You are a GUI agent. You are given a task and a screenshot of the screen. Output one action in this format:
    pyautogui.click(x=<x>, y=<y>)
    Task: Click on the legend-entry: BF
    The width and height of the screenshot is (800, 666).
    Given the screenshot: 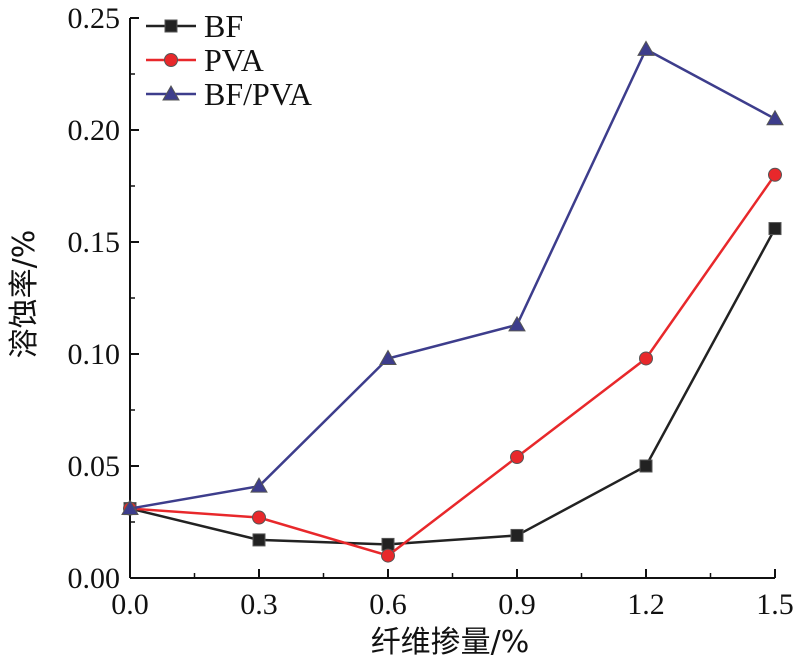 What is the action you would take?
    pyautogui.click(x=194, y=26)
    